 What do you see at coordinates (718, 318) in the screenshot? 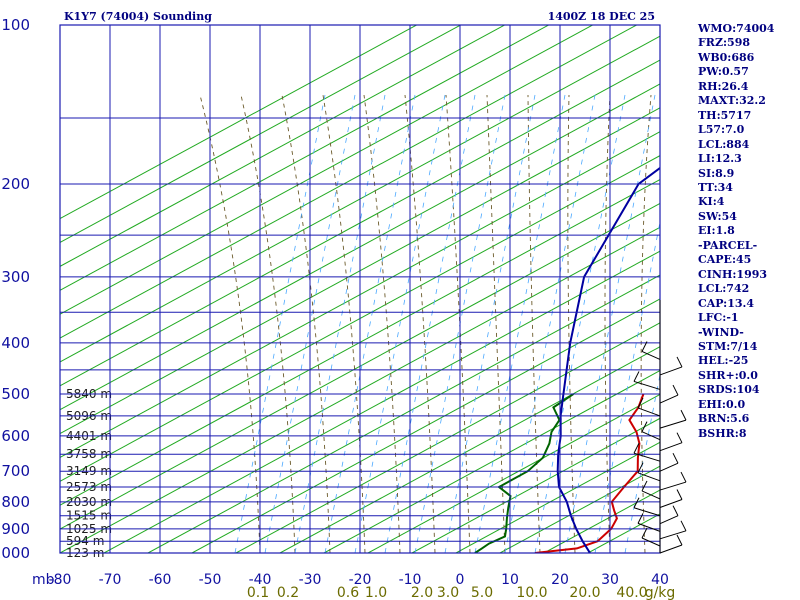
I see `index-line: LFC:-1` at bounding box center [718, 318].